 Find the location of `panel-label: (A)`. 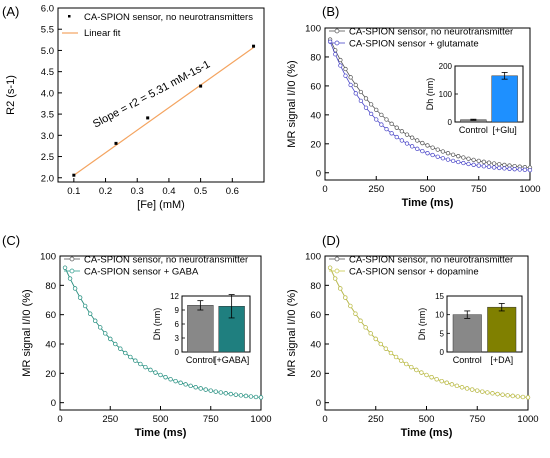

panel-label: (A) is located at coordinates (10, 11).